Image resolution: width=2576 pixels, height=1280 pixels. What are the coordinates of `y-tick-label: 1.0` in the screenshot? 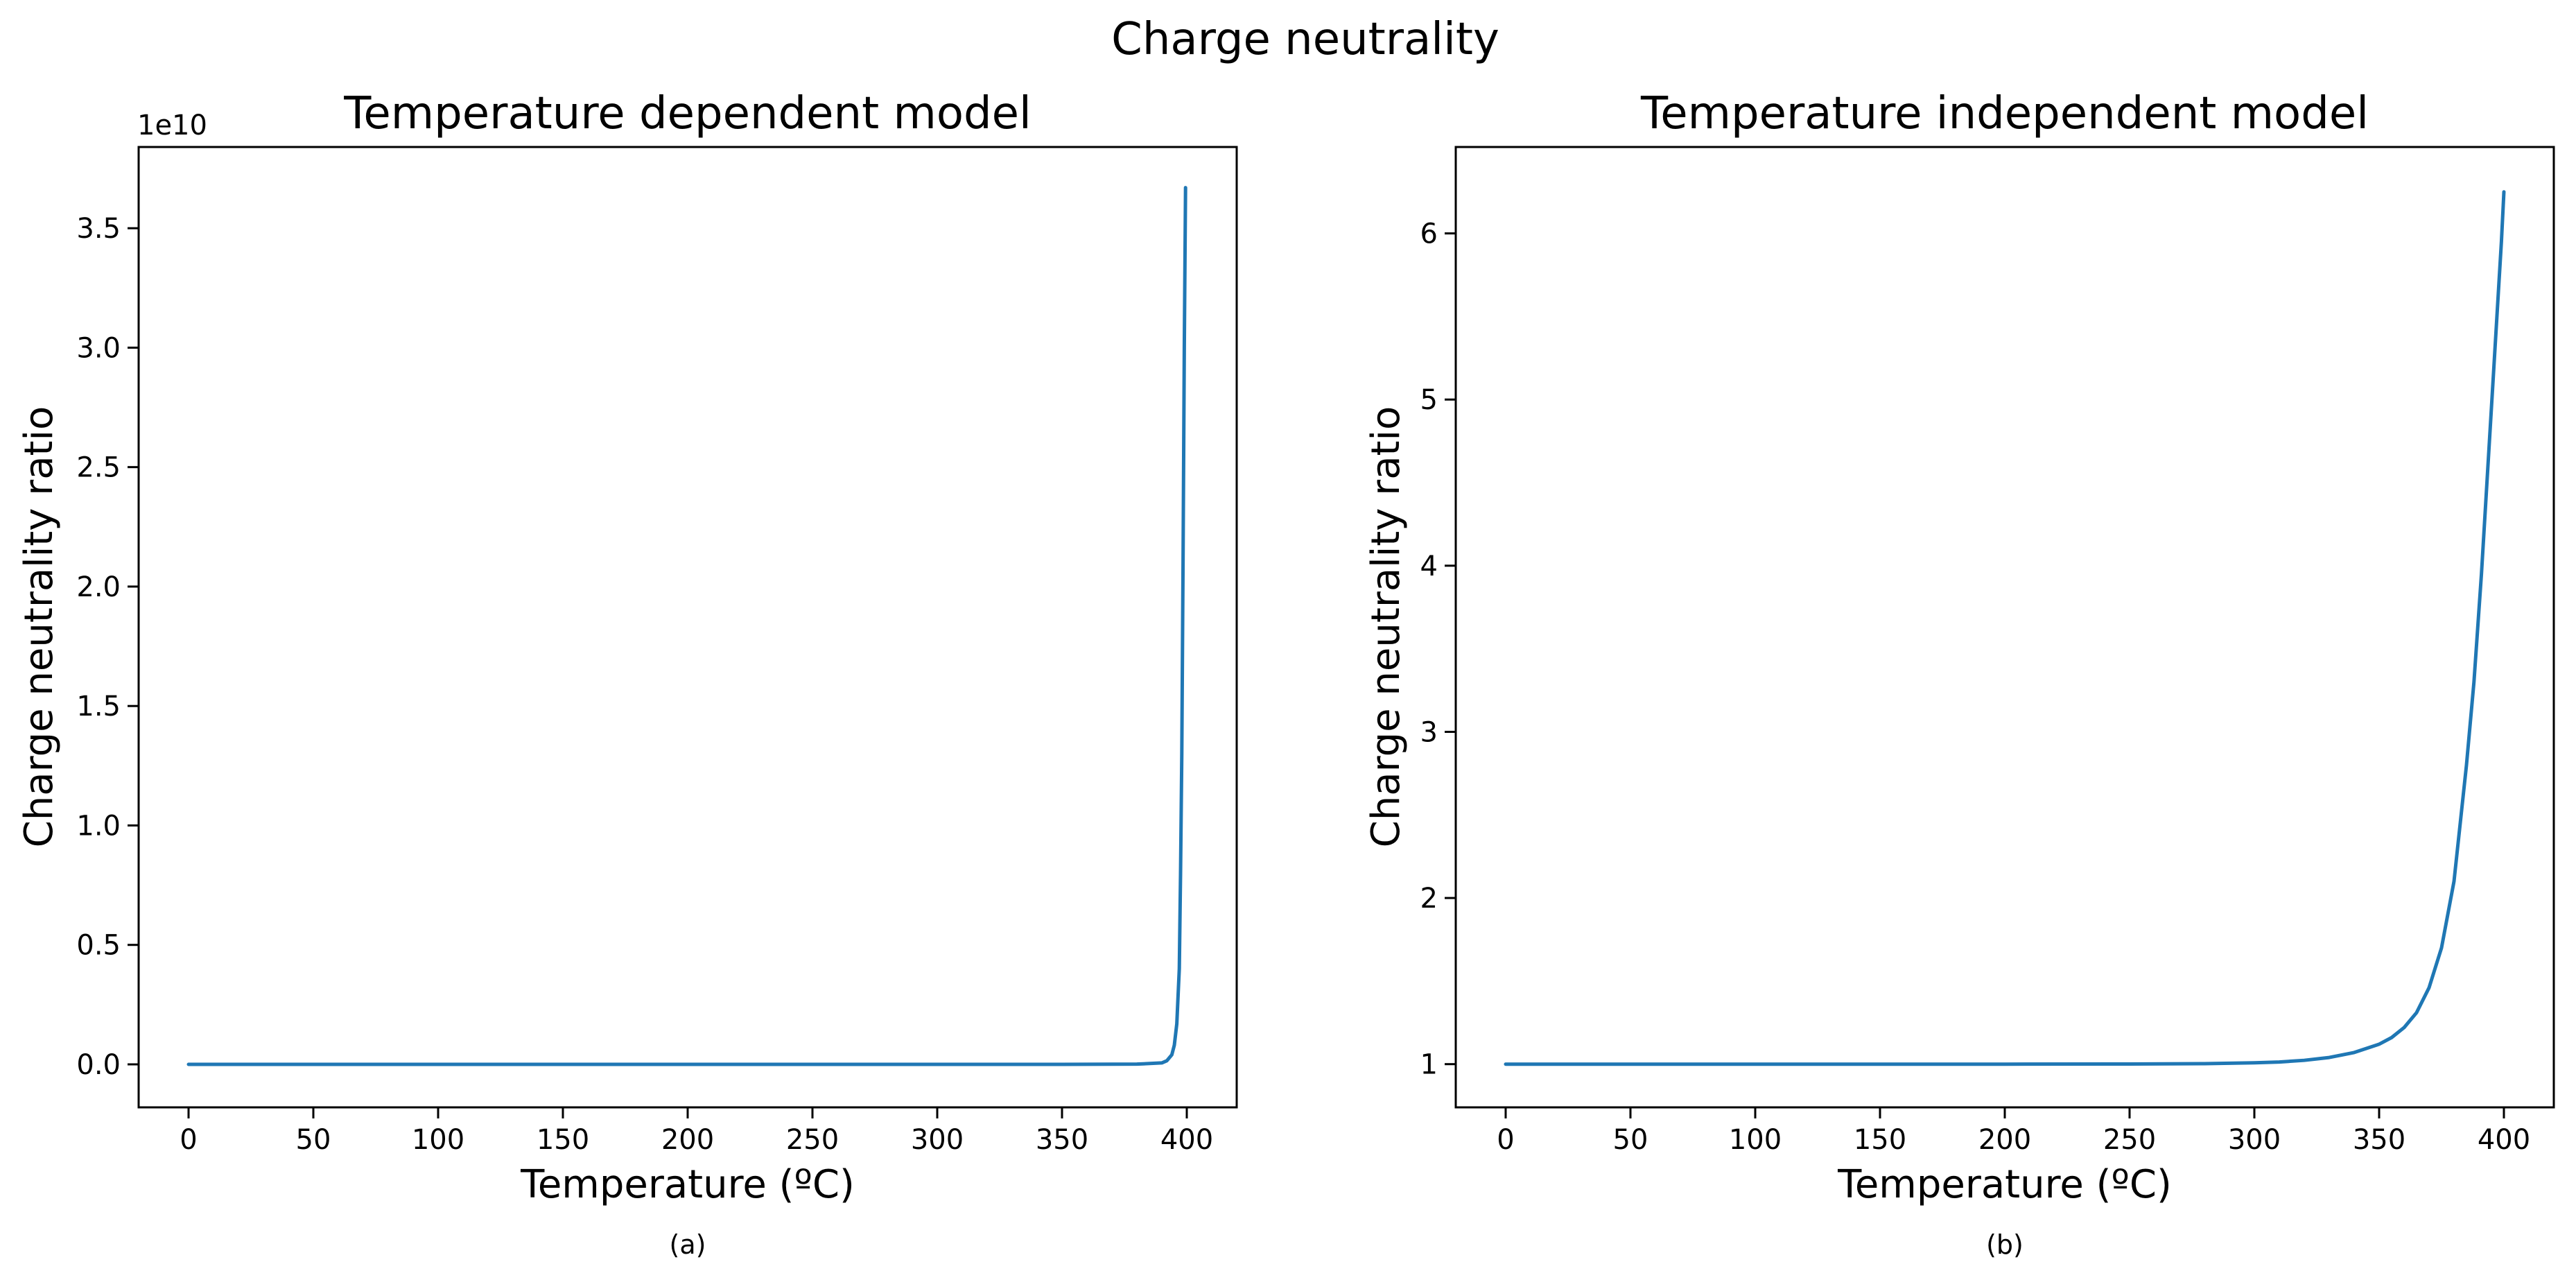 It's located at (98, 826).